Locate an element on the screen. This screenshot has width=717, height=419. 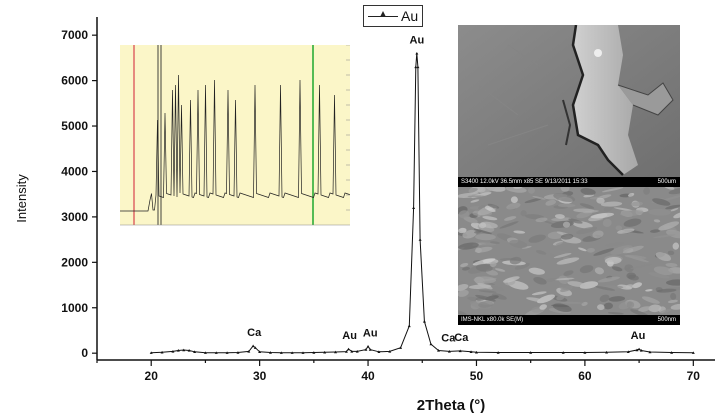
x-tick-label: 20 is located at coordinates (152, 376).